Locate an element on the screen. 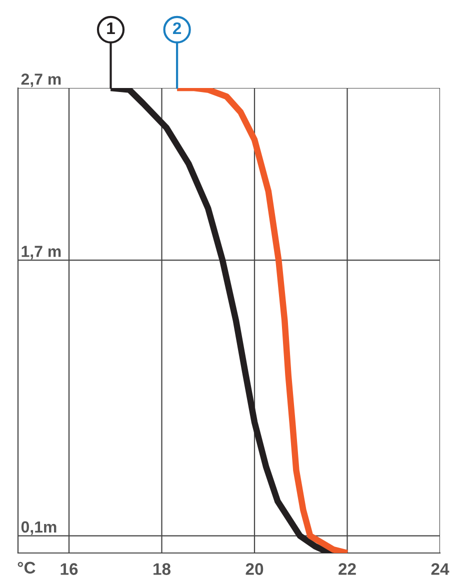 This screenshot has height=583, width=456. y-tick-label: 2,7 m is located at coordinates (41, 81).